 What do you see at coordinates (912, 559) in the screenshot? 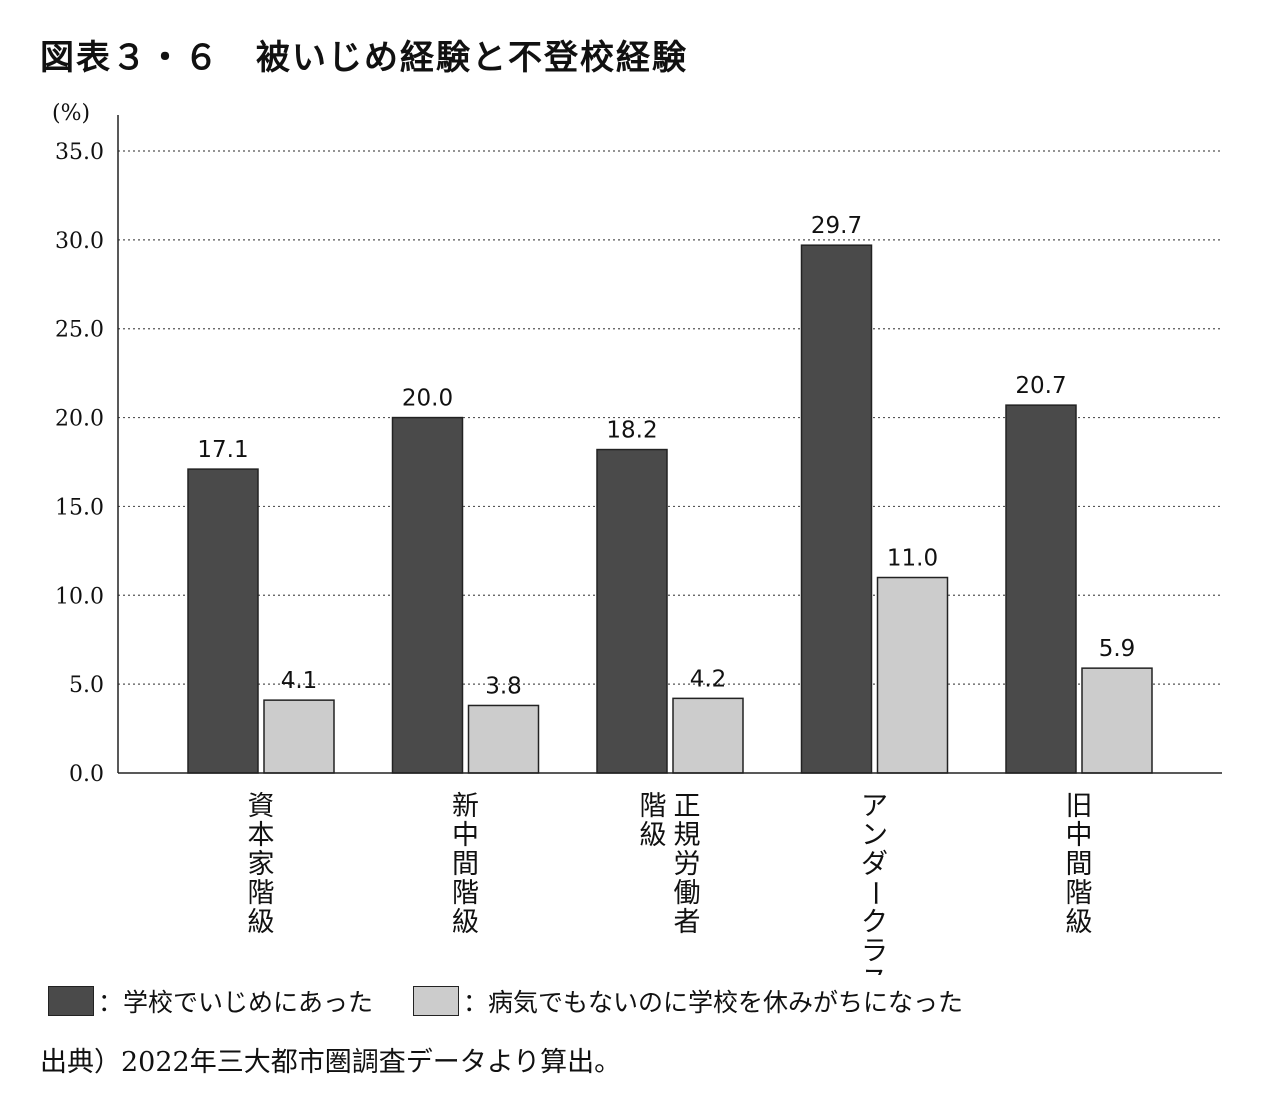
I see `data-label: 11.0` at bounding box center [912, 559].